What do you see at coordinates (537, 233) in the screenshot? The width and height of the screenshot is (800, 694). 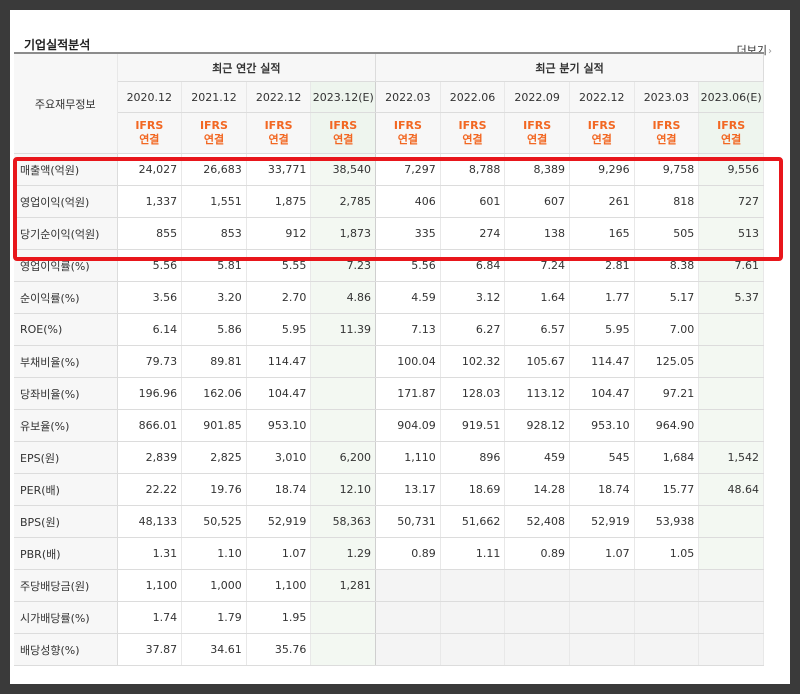 I see `table-cell: 138` at bounding box center [537, 233].